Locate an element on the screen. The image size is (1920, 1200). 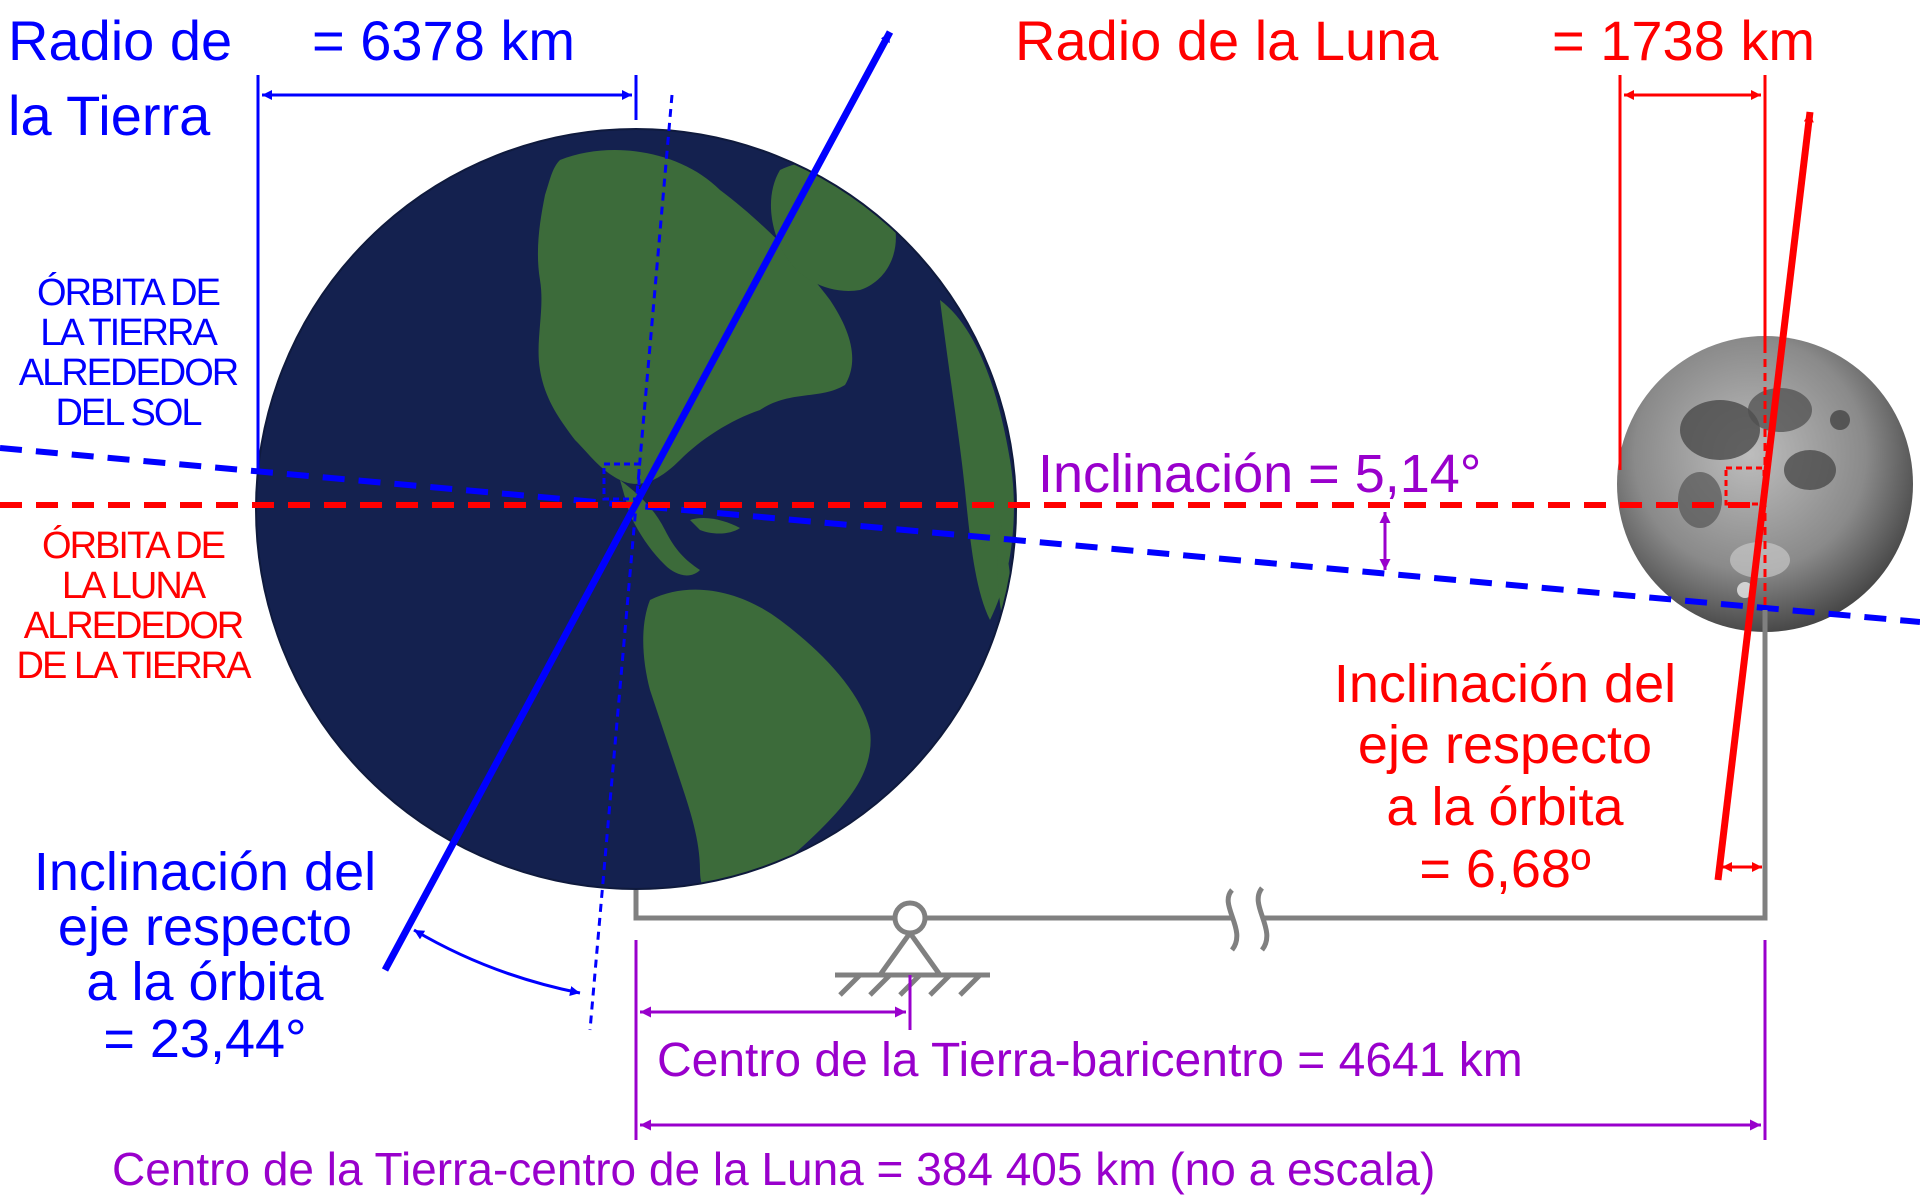
earth-orbit-caption: ÓRBITA DE LA TIERRA ALREDEDOR DEL SOL is located at coordinates (129, 352).